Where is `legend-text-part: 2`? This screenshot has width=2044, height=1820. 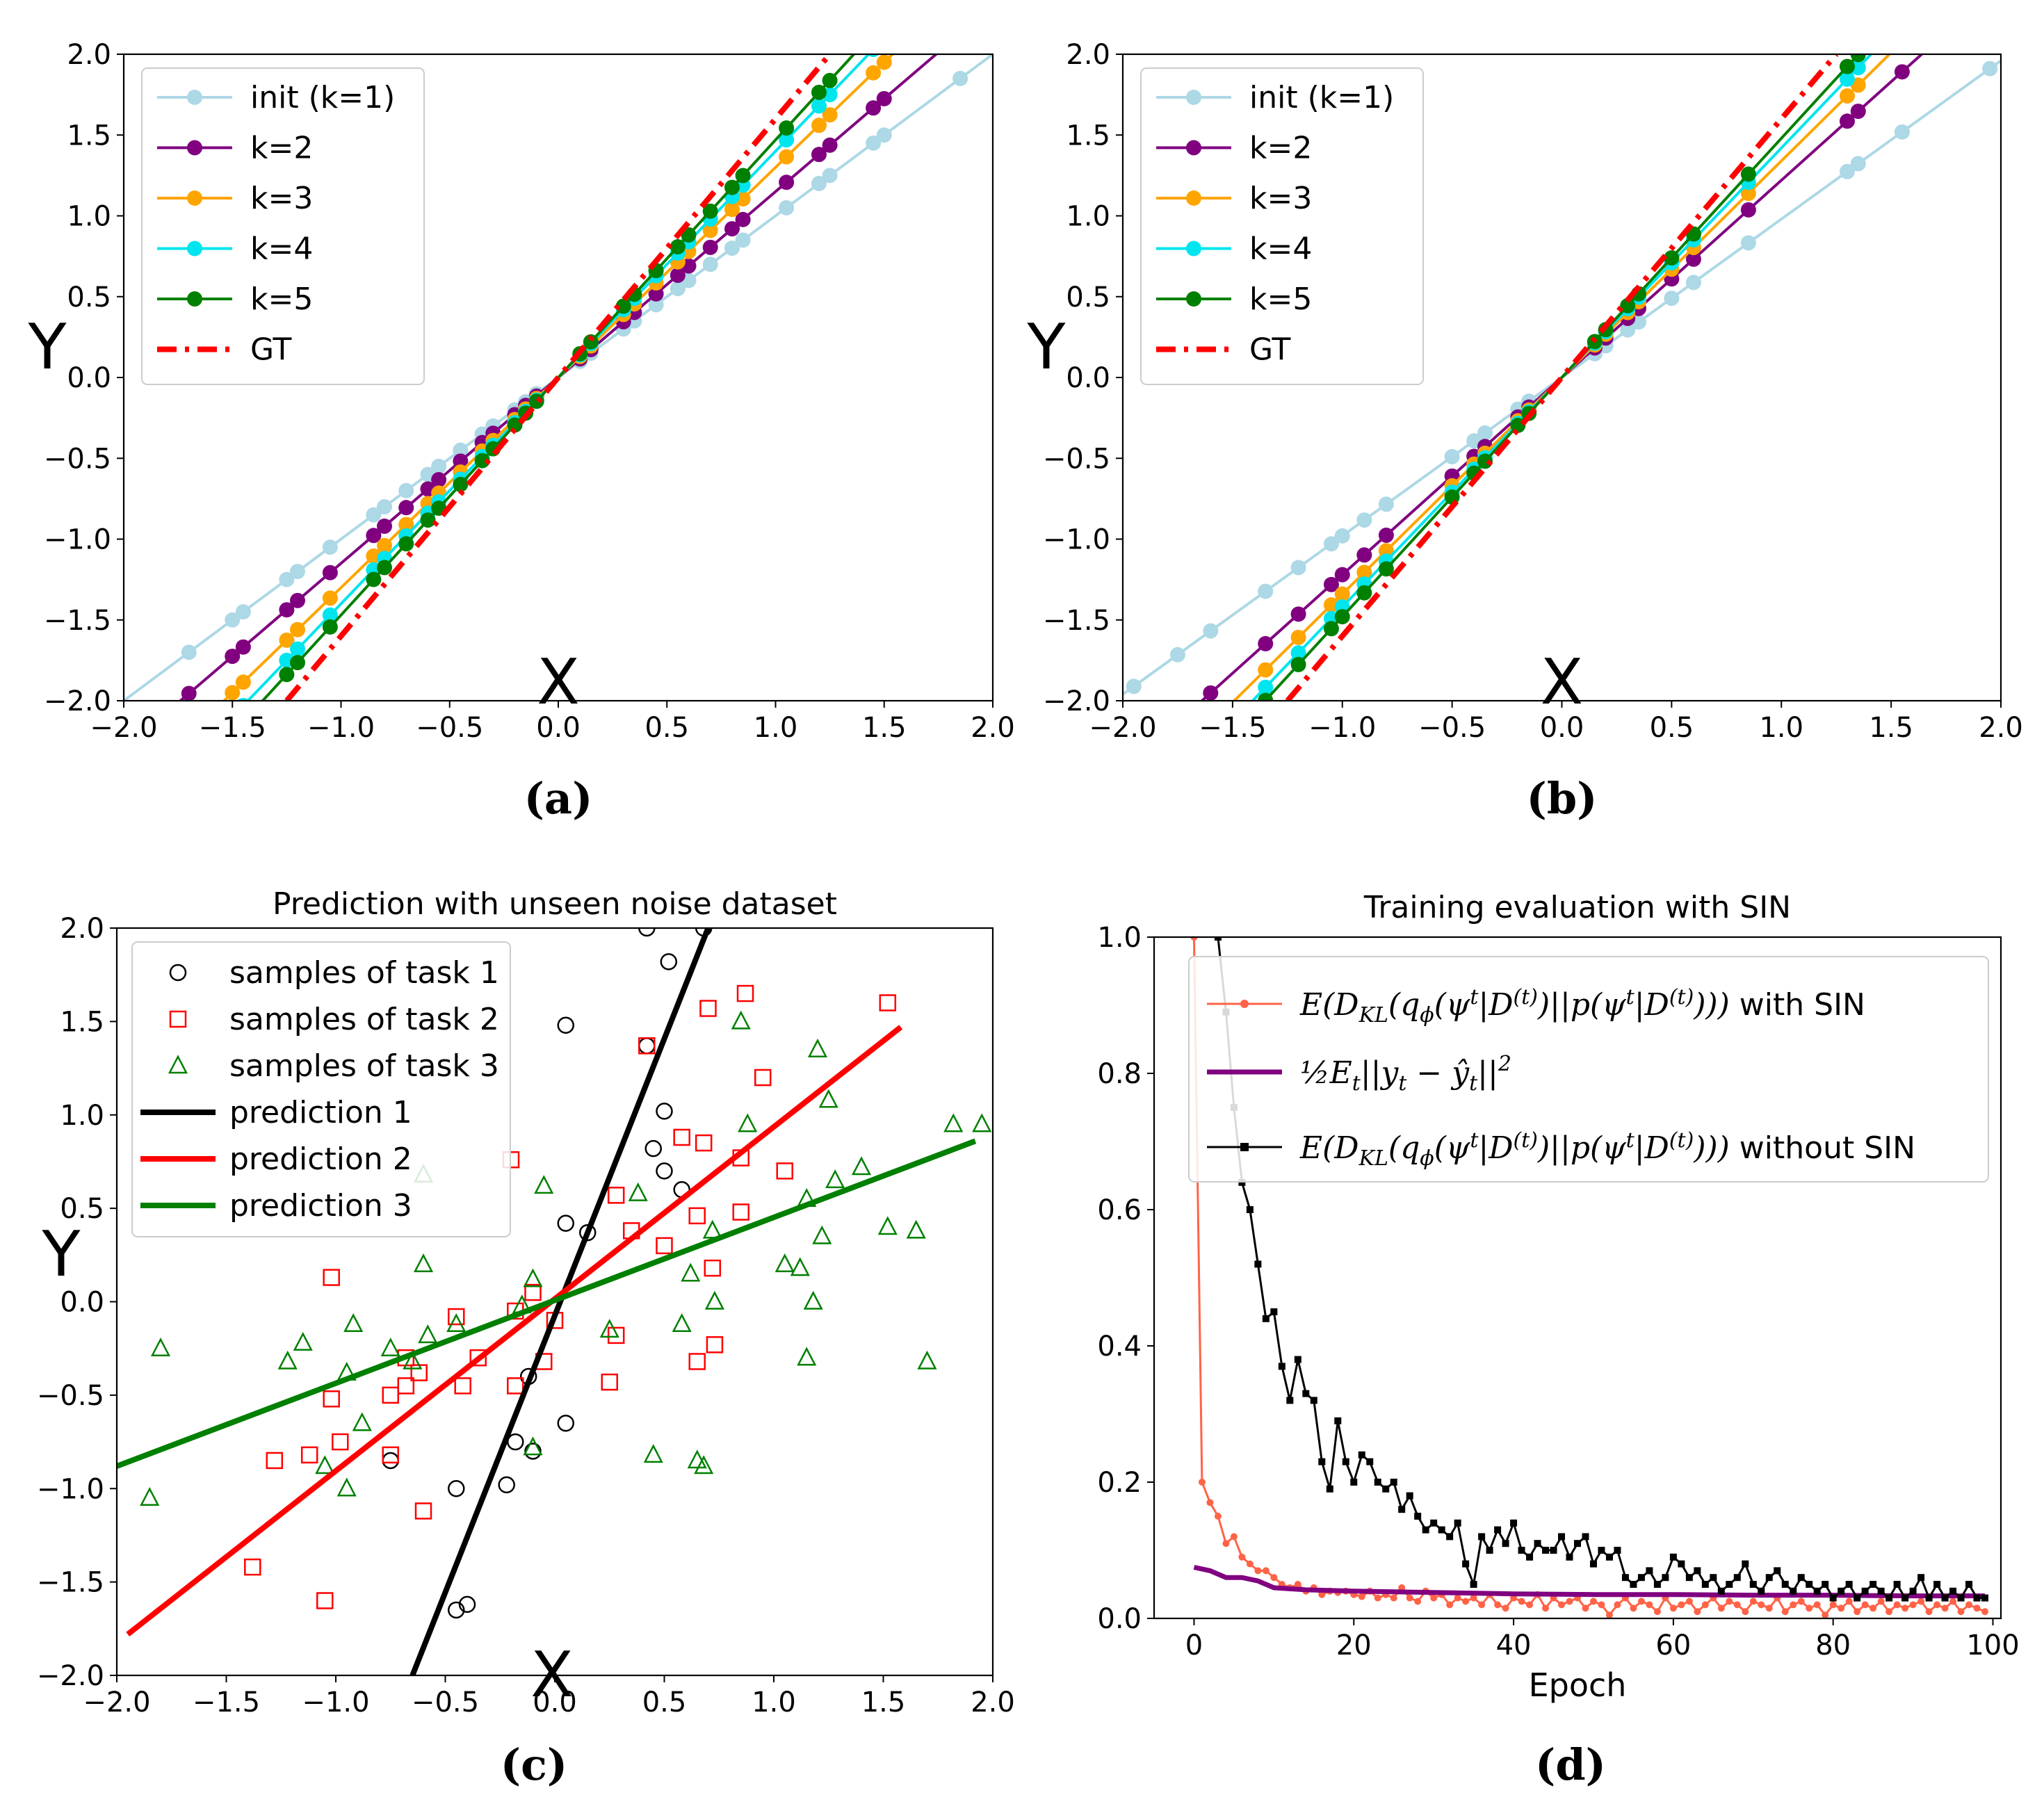 legend-text-part: 2 is located at coordinates (1504, 1064).